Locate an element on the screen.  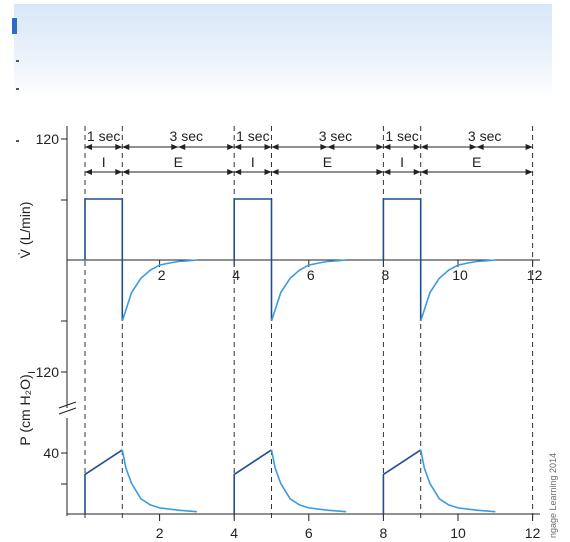
header-tab-marker is located at coordinates (14, 26).